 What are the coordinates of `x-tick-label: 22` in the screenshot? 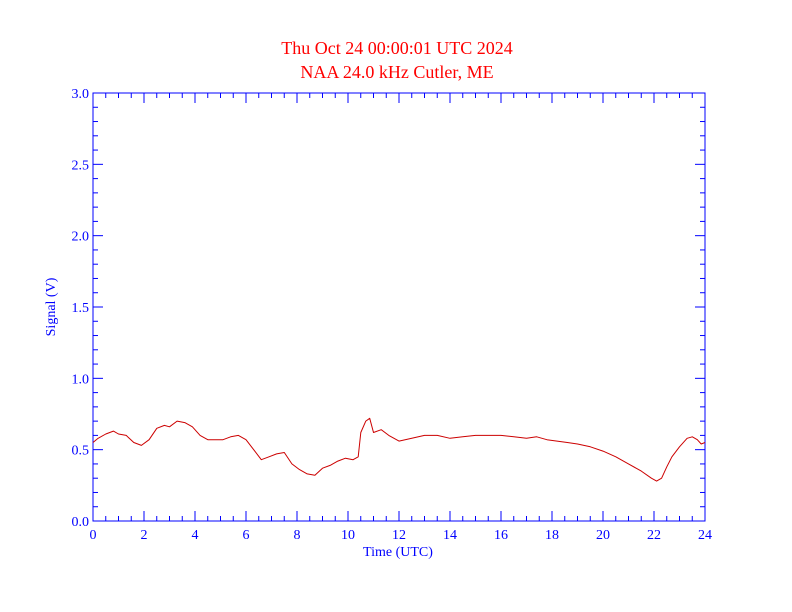 It's located at (654, 535).